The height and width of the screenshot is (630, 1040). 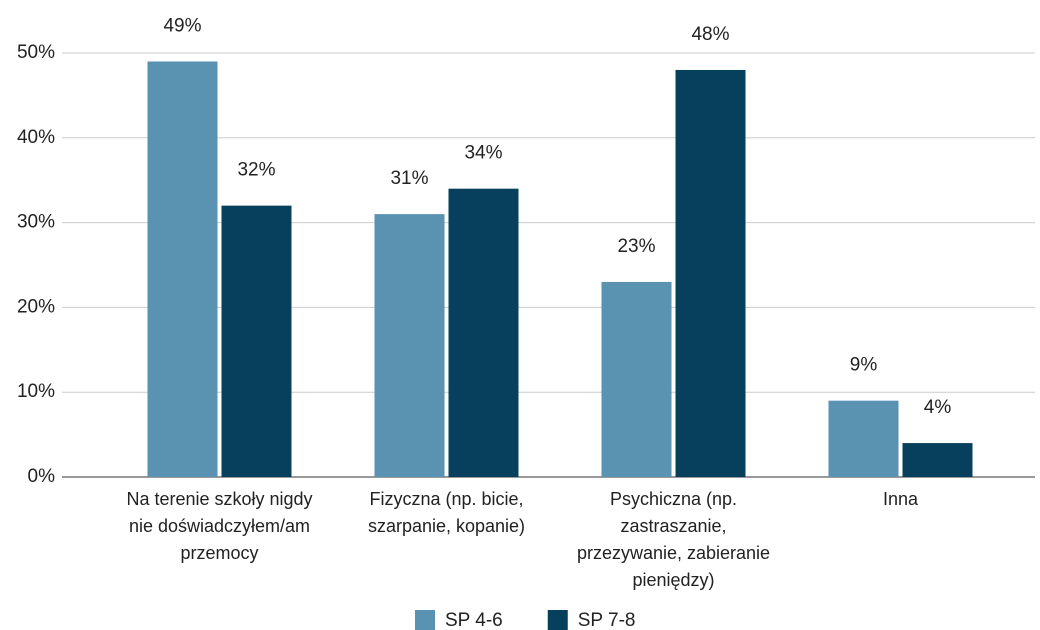 I want to click on y-tick-label: 40%, so click(x=36, y=137).